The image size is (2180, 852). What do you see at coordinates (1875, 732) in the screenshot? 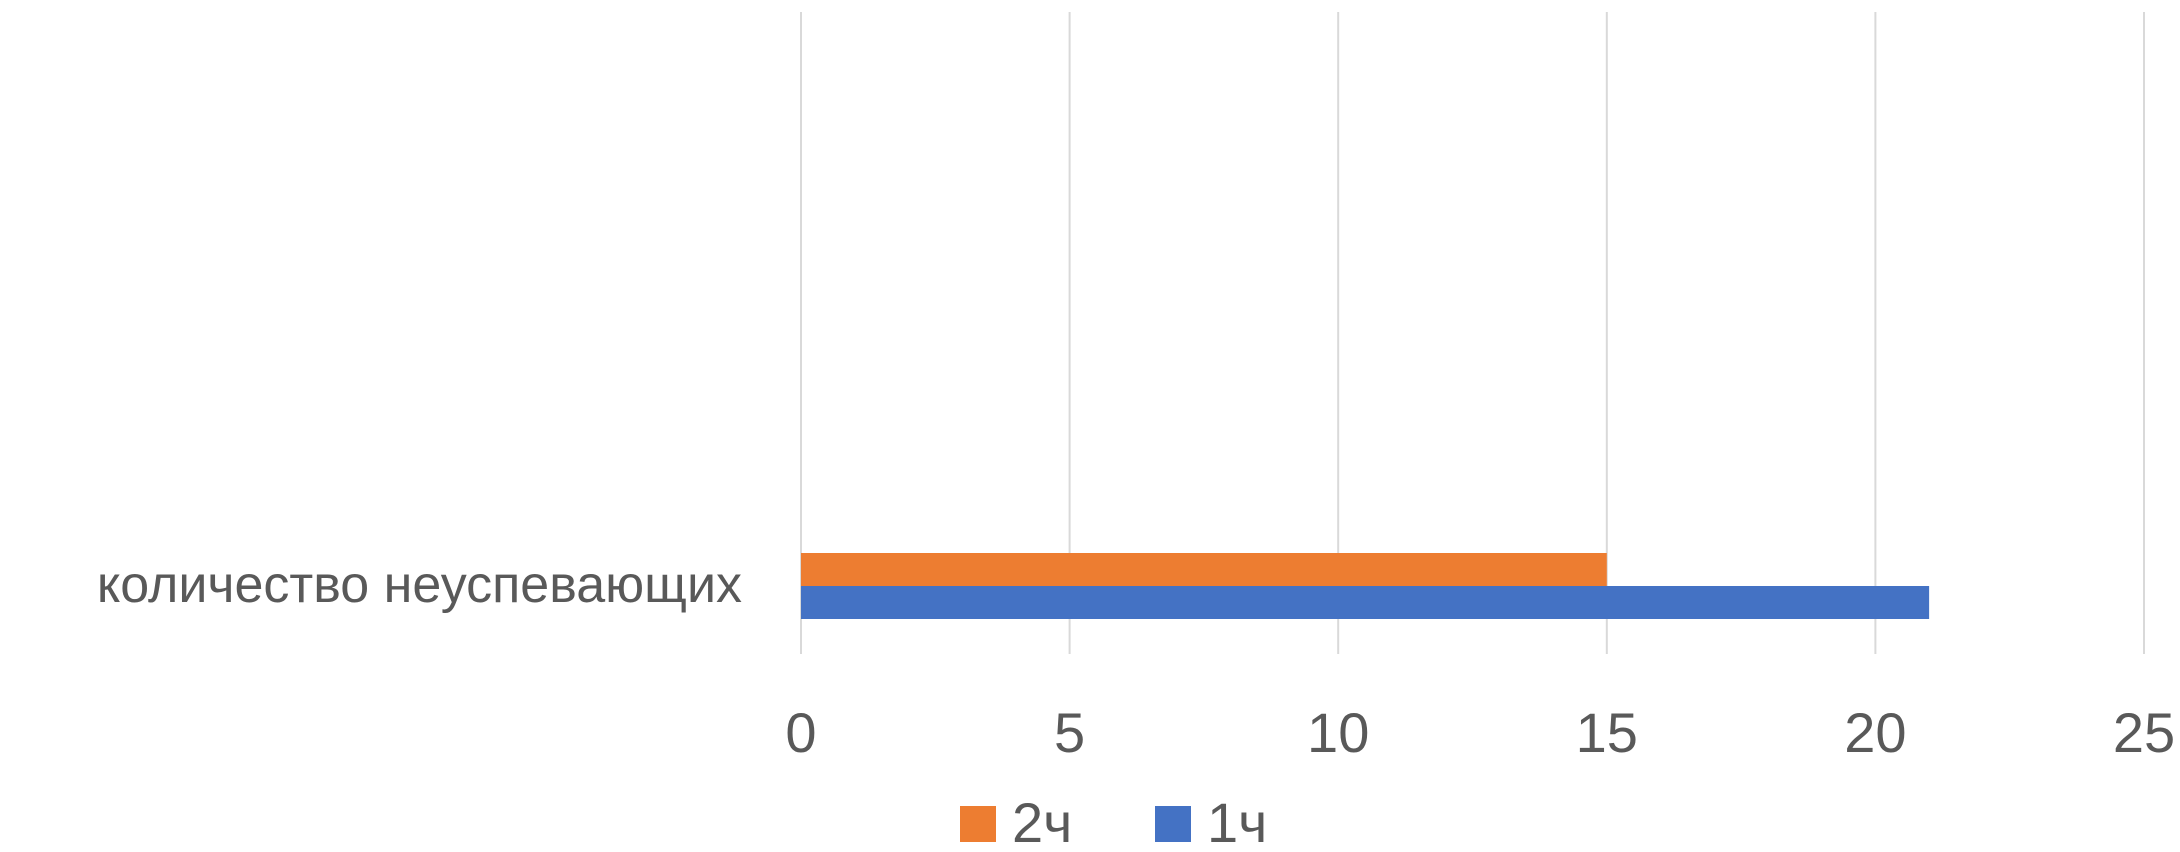
I see `x-tick-label: 20` at bounding box center [1875, 732].